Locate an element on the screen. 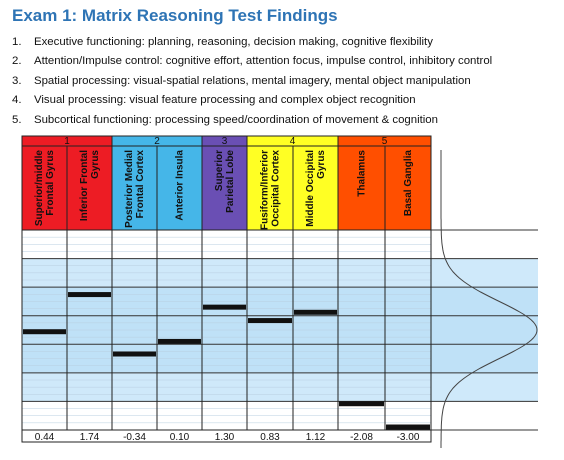 The height and width of the screenshot is (460, 564). column-label: Inferior Frontal is located at coordinates (84, 185).